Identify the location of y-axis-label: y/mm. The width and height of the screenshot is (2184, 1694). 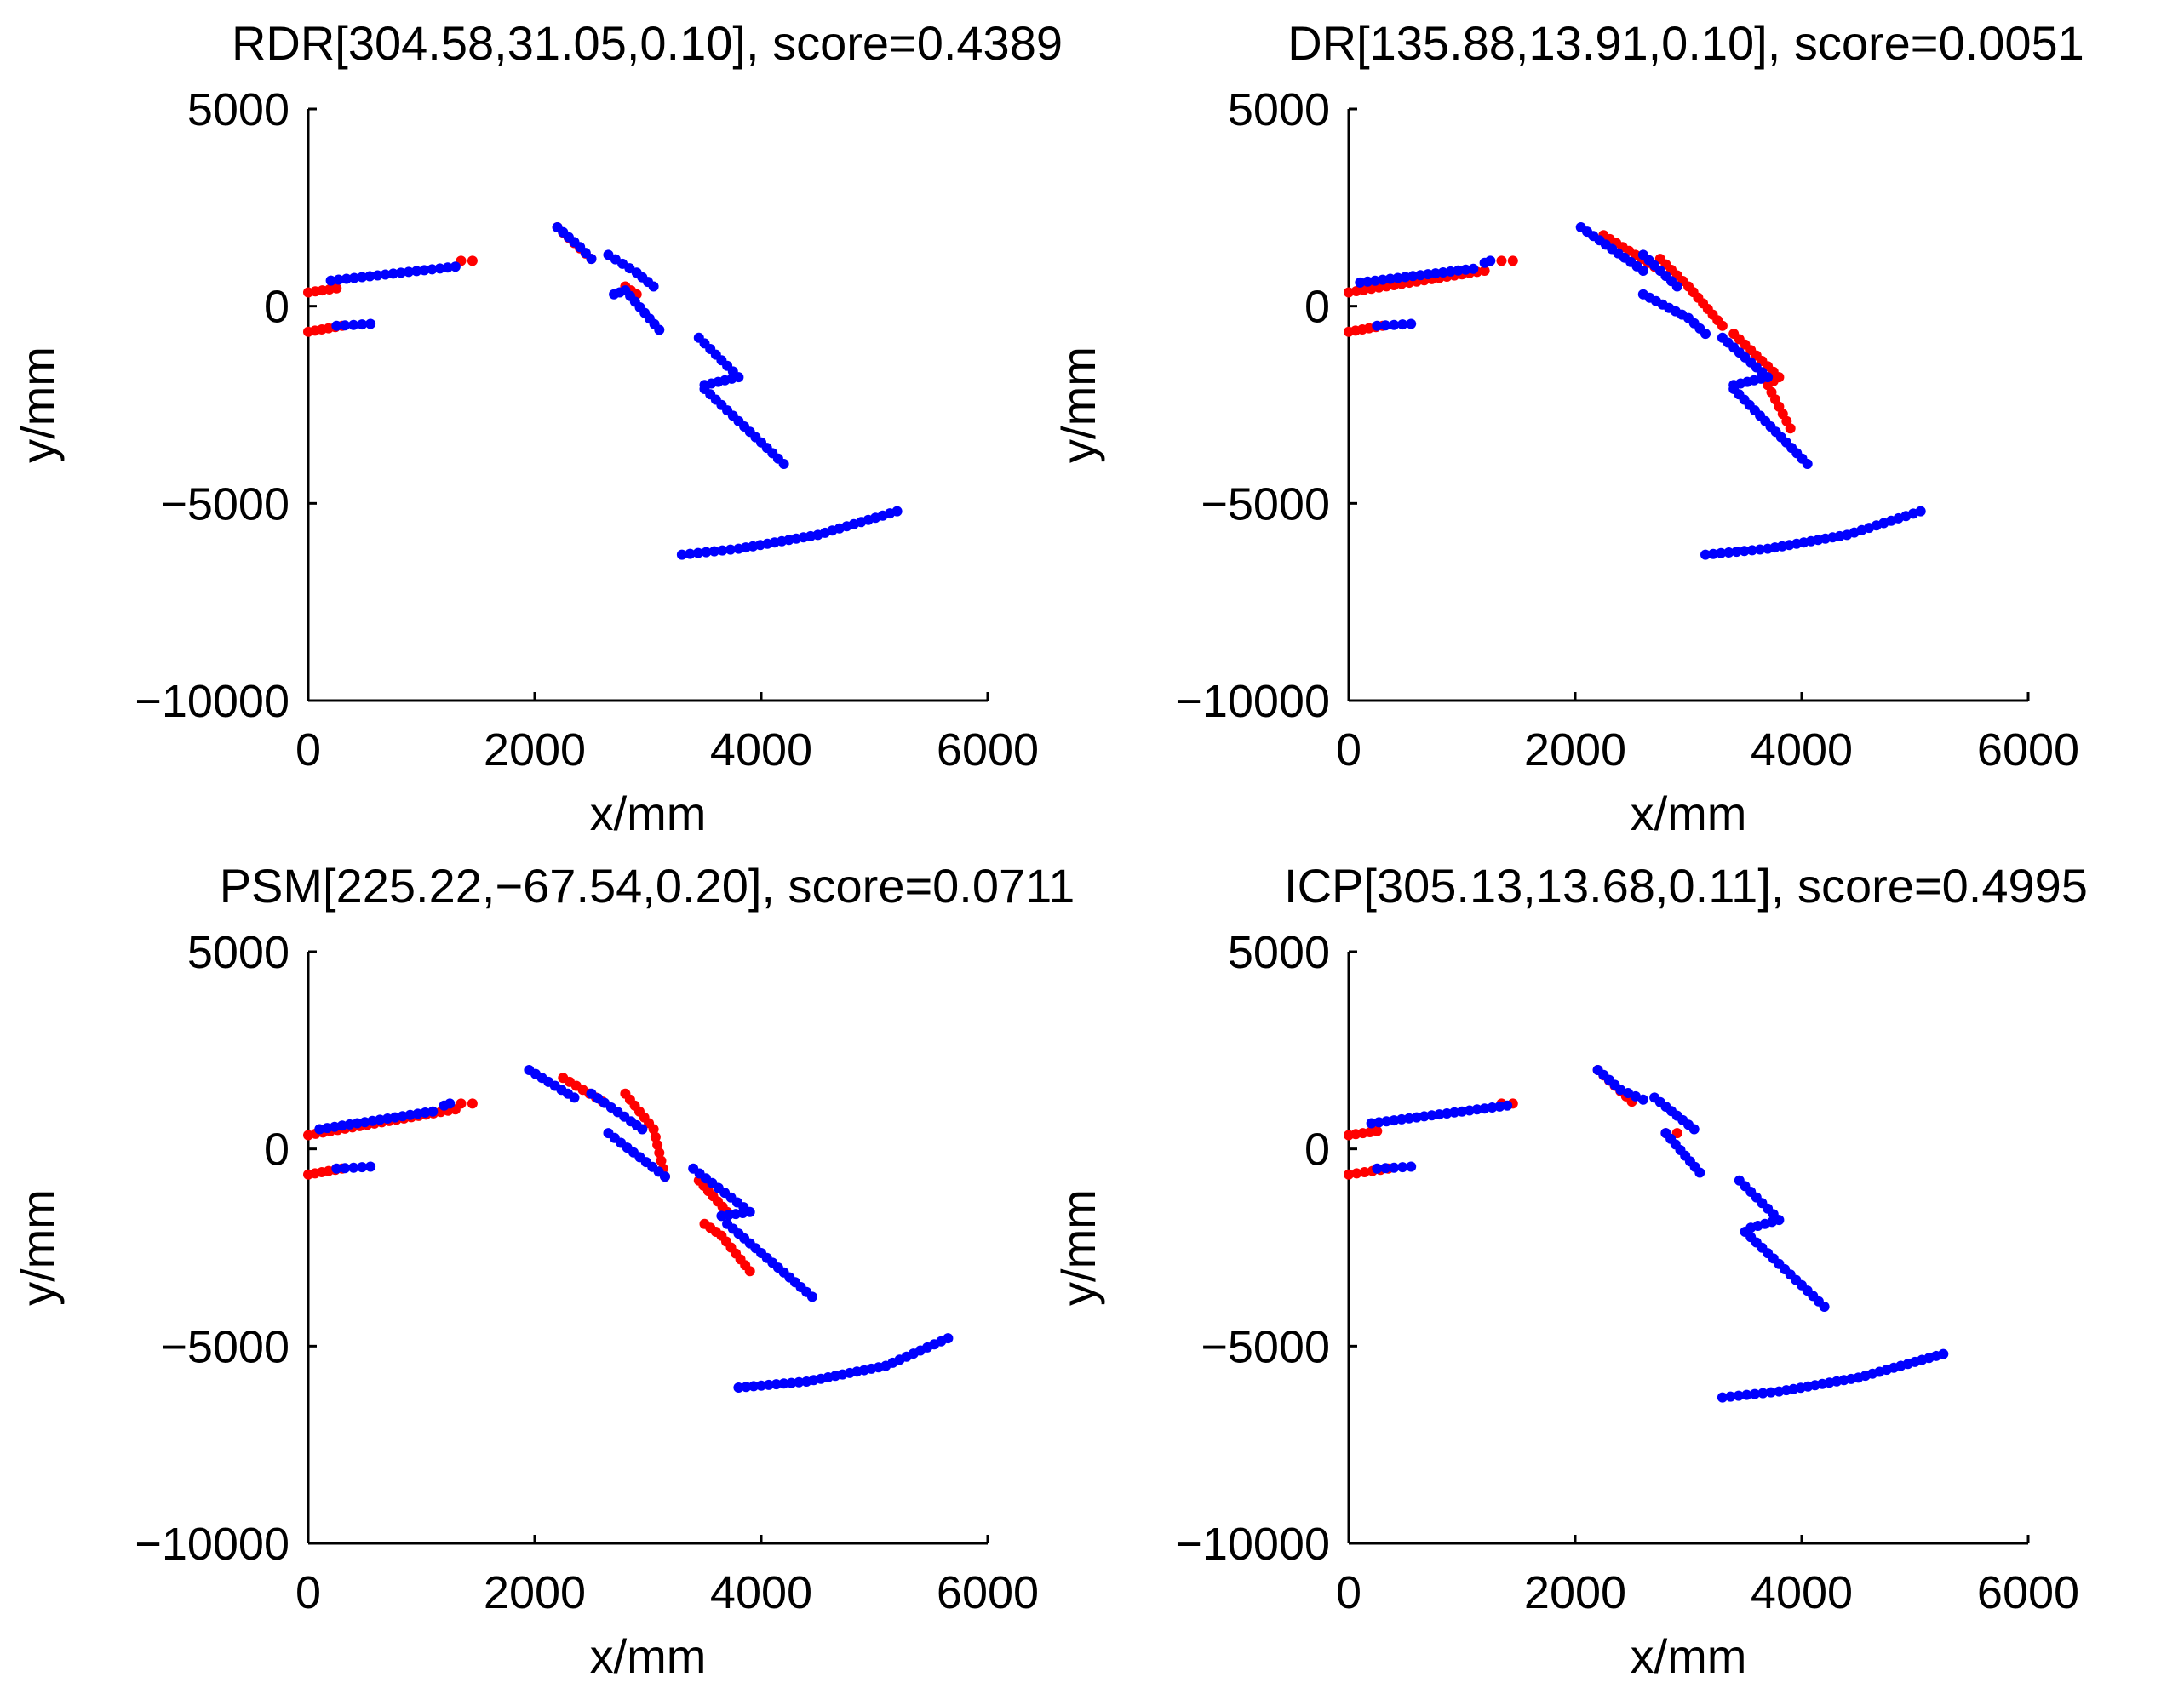
(1078, 404).